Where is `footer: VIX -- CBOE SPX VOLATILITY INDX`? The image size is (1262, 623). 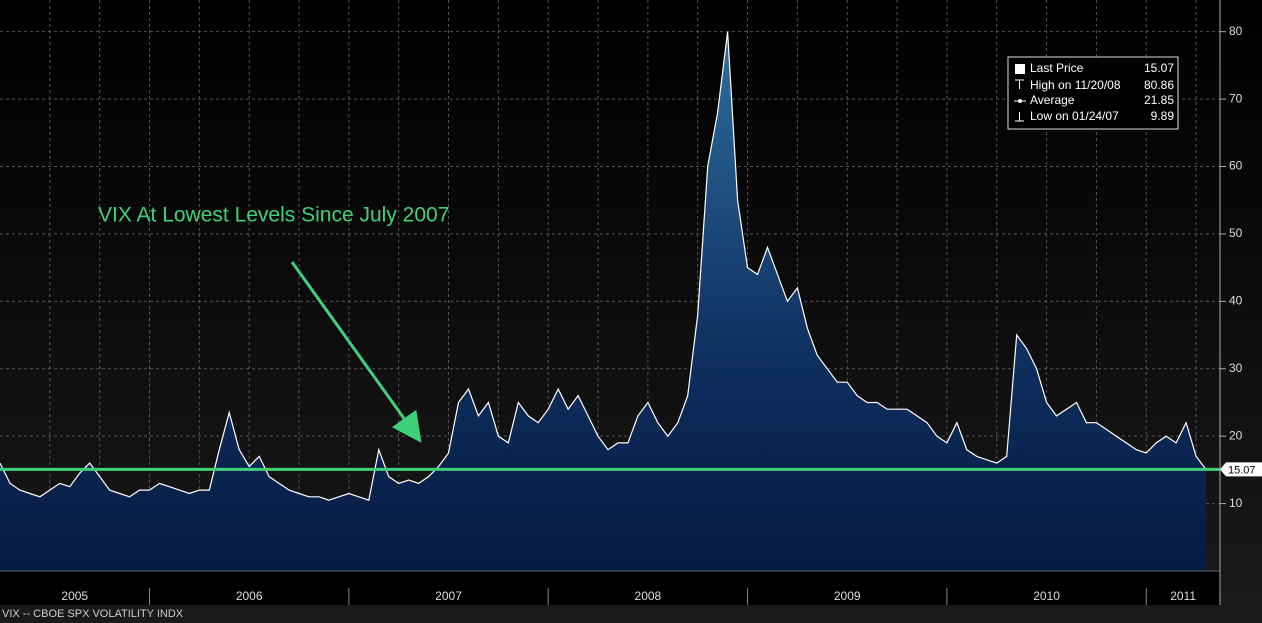
footer: VIX -- CBOE SPX VOLATILITY INDX is located at coordinates (93, 614).